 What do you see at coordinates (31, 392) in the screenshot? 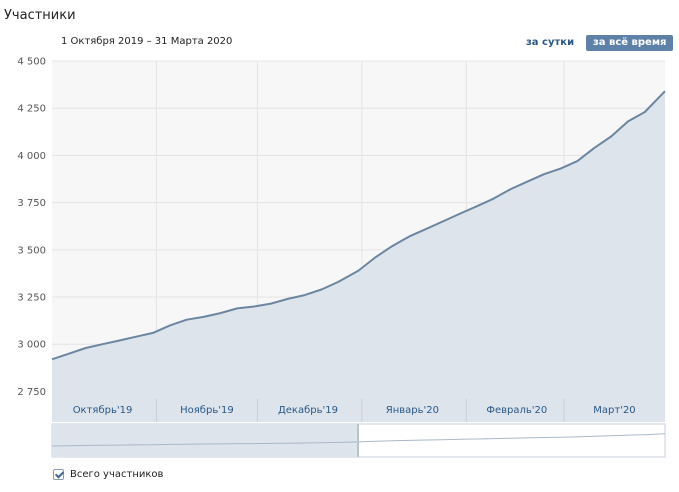
I see `y-tick-label: 2 750` at bounding box center [31, 392].